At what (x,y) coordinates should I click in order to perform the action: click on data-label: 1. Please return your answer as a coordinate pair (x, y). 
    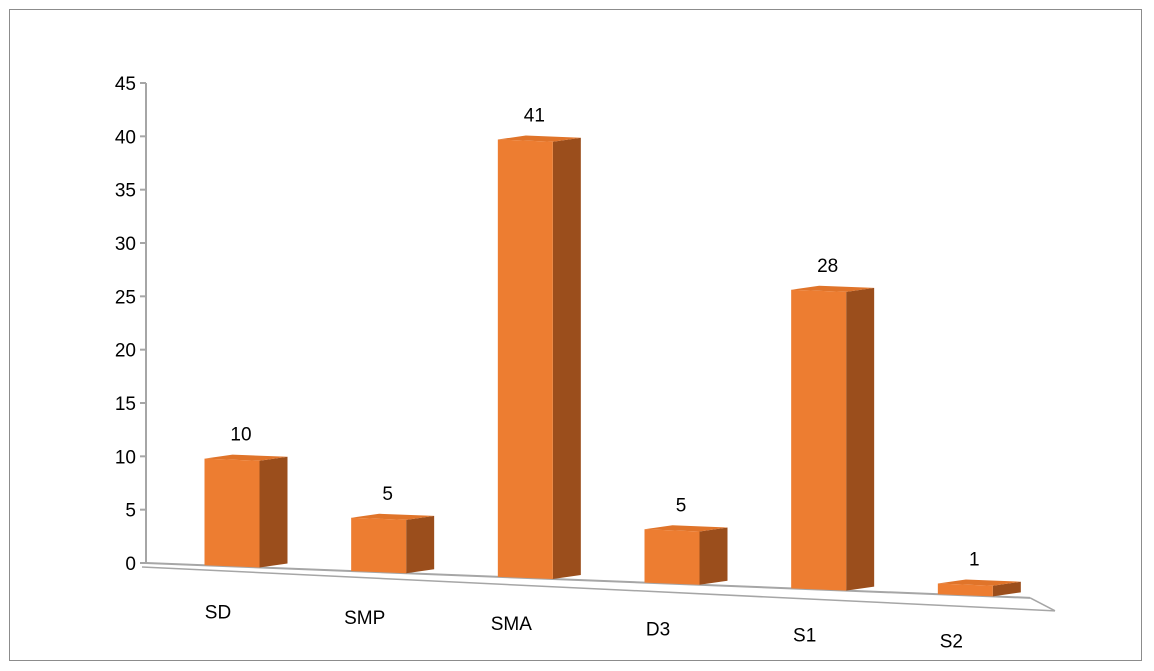
    Looking at the image, I should click on (974, 560).